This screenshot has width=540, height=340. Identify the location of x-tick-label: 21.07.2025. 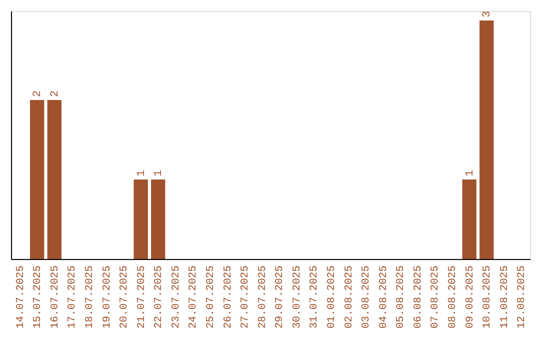
(142, 297).